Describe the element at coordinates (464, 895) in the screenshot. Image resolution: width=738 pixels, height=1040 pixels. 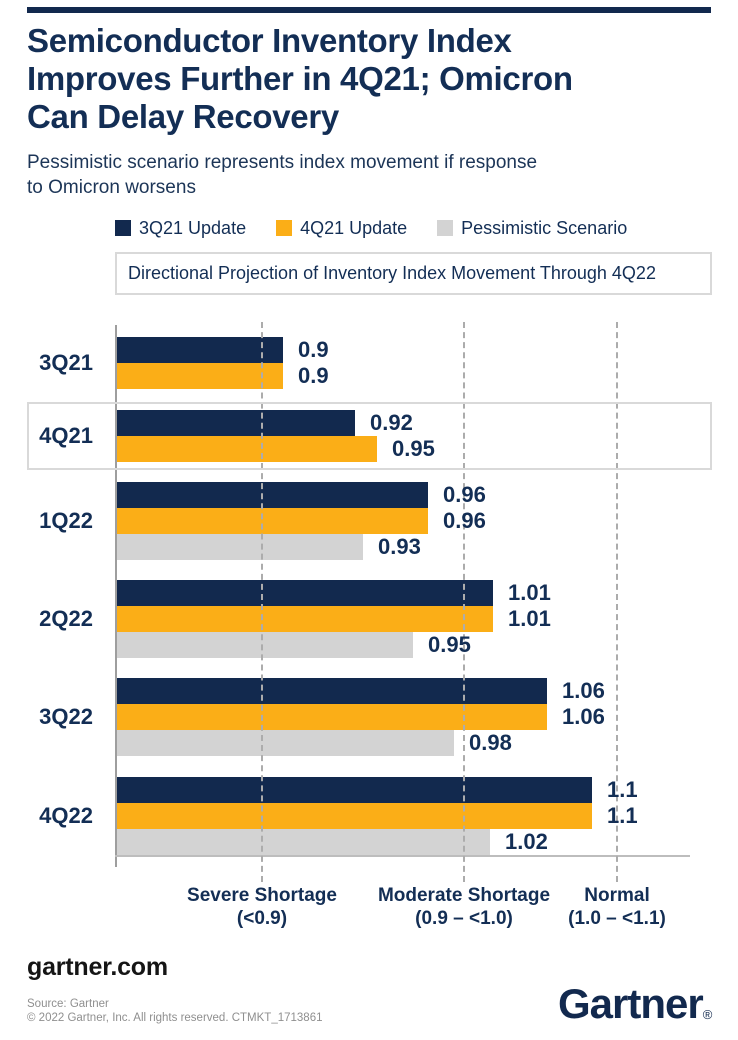
I see `zone-label-name: Moderate Shortage` at that location.